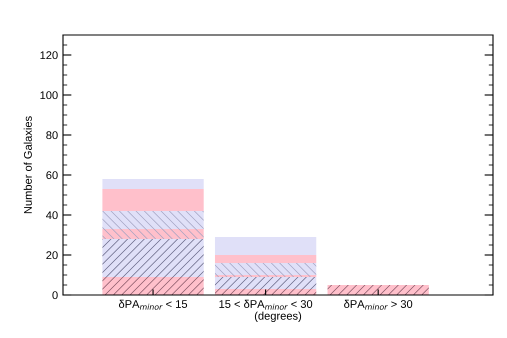 This screenshot has width=507, height=338. What do you see at coordinates (49, 95) in the screenshot?
I see `y-tick-label: 100` at bounding box center [49, 95].